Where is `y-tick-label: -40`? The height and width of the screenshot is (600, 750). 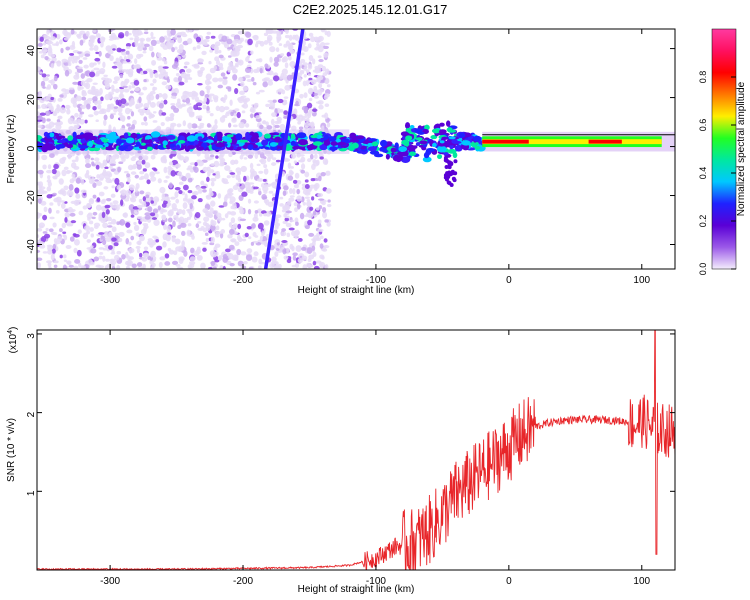 y-tick-label: -40 is located at coordinates (31, 246).